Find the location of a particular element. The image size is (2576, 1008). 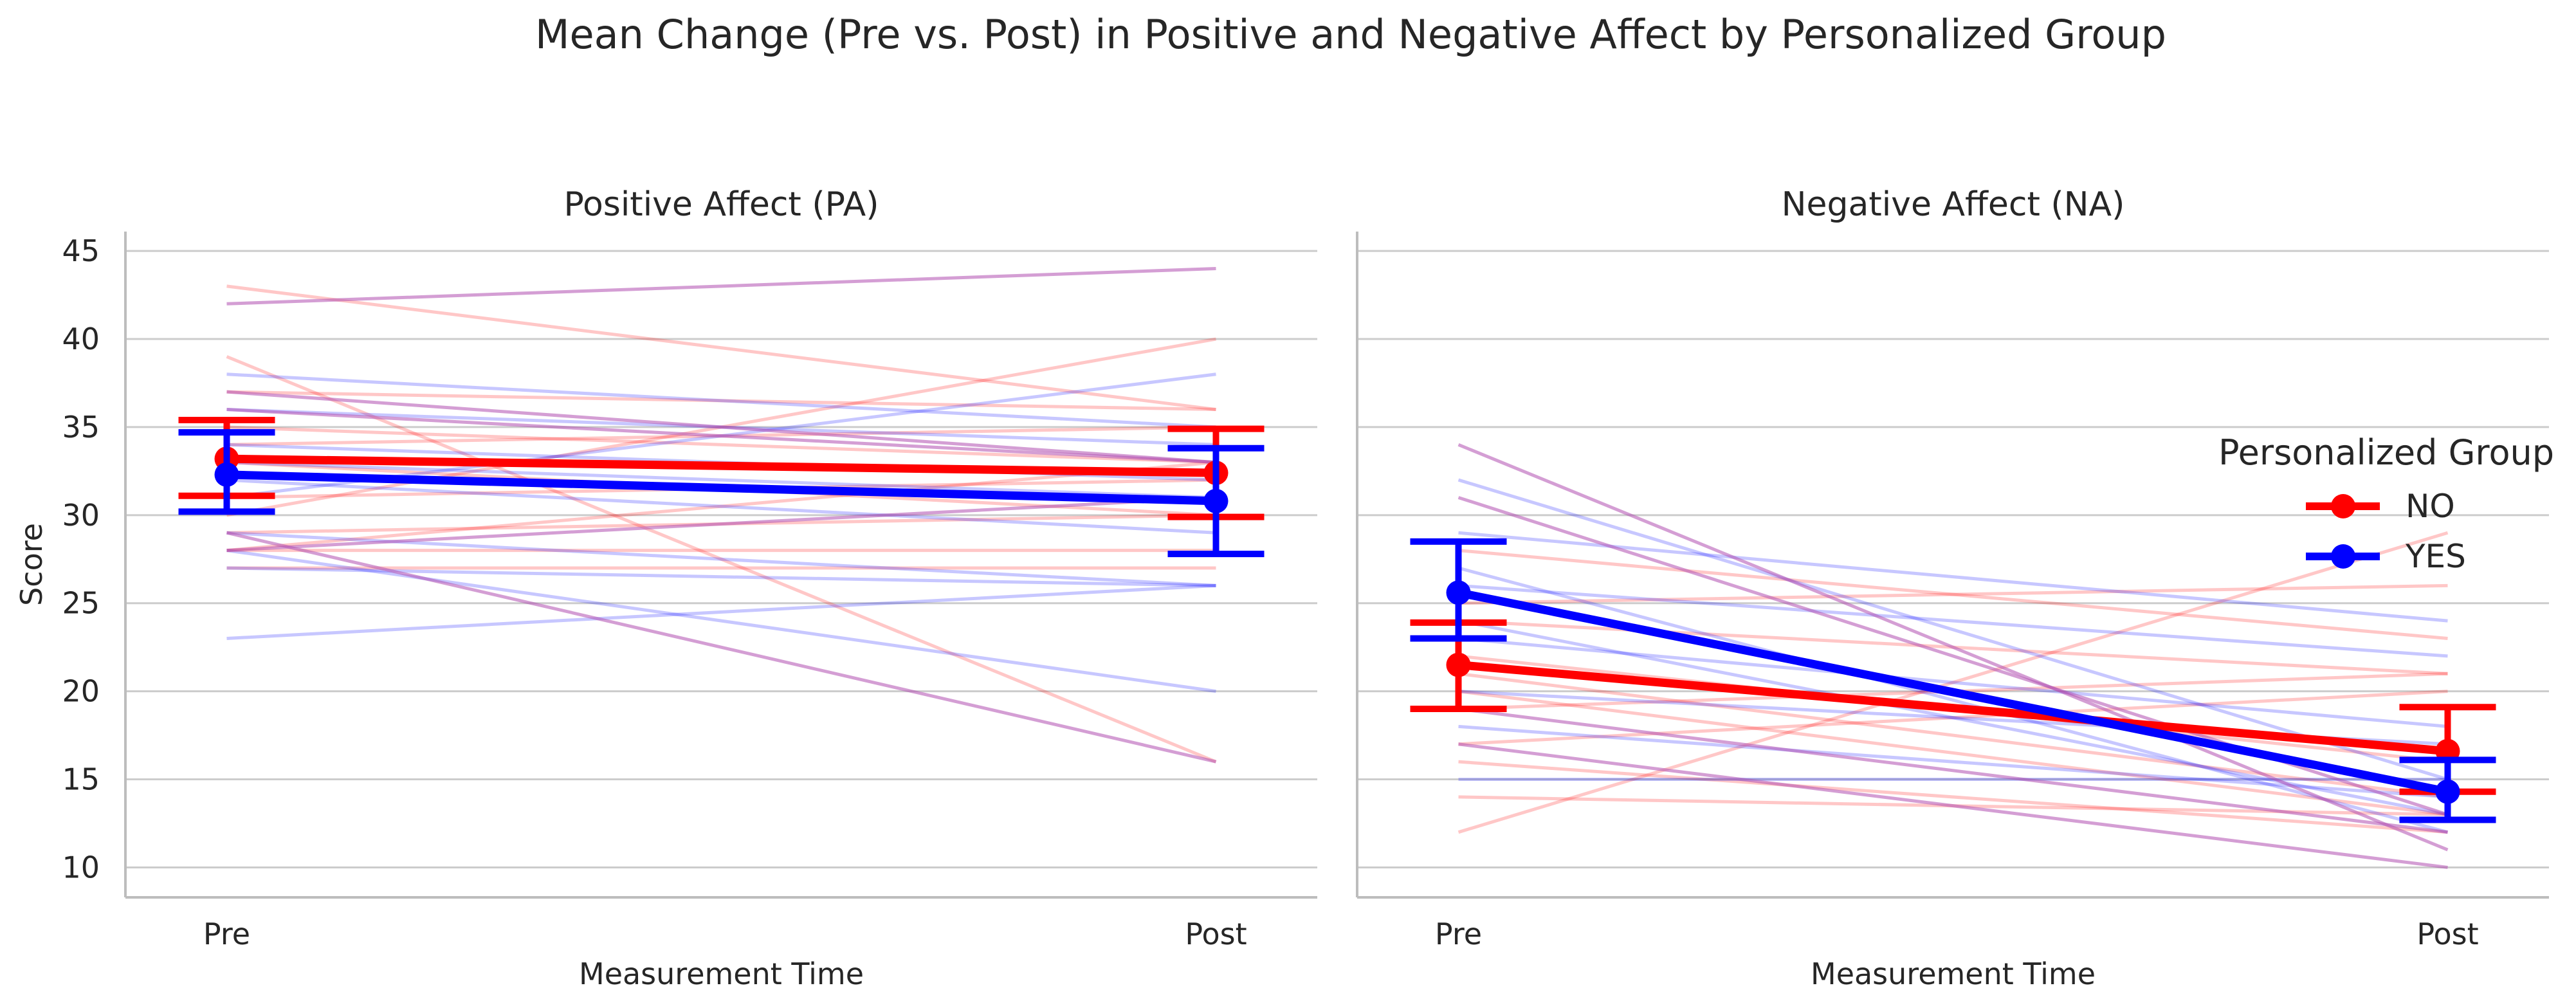

y-tick-label: 30 is located at coordinates (81, 515).